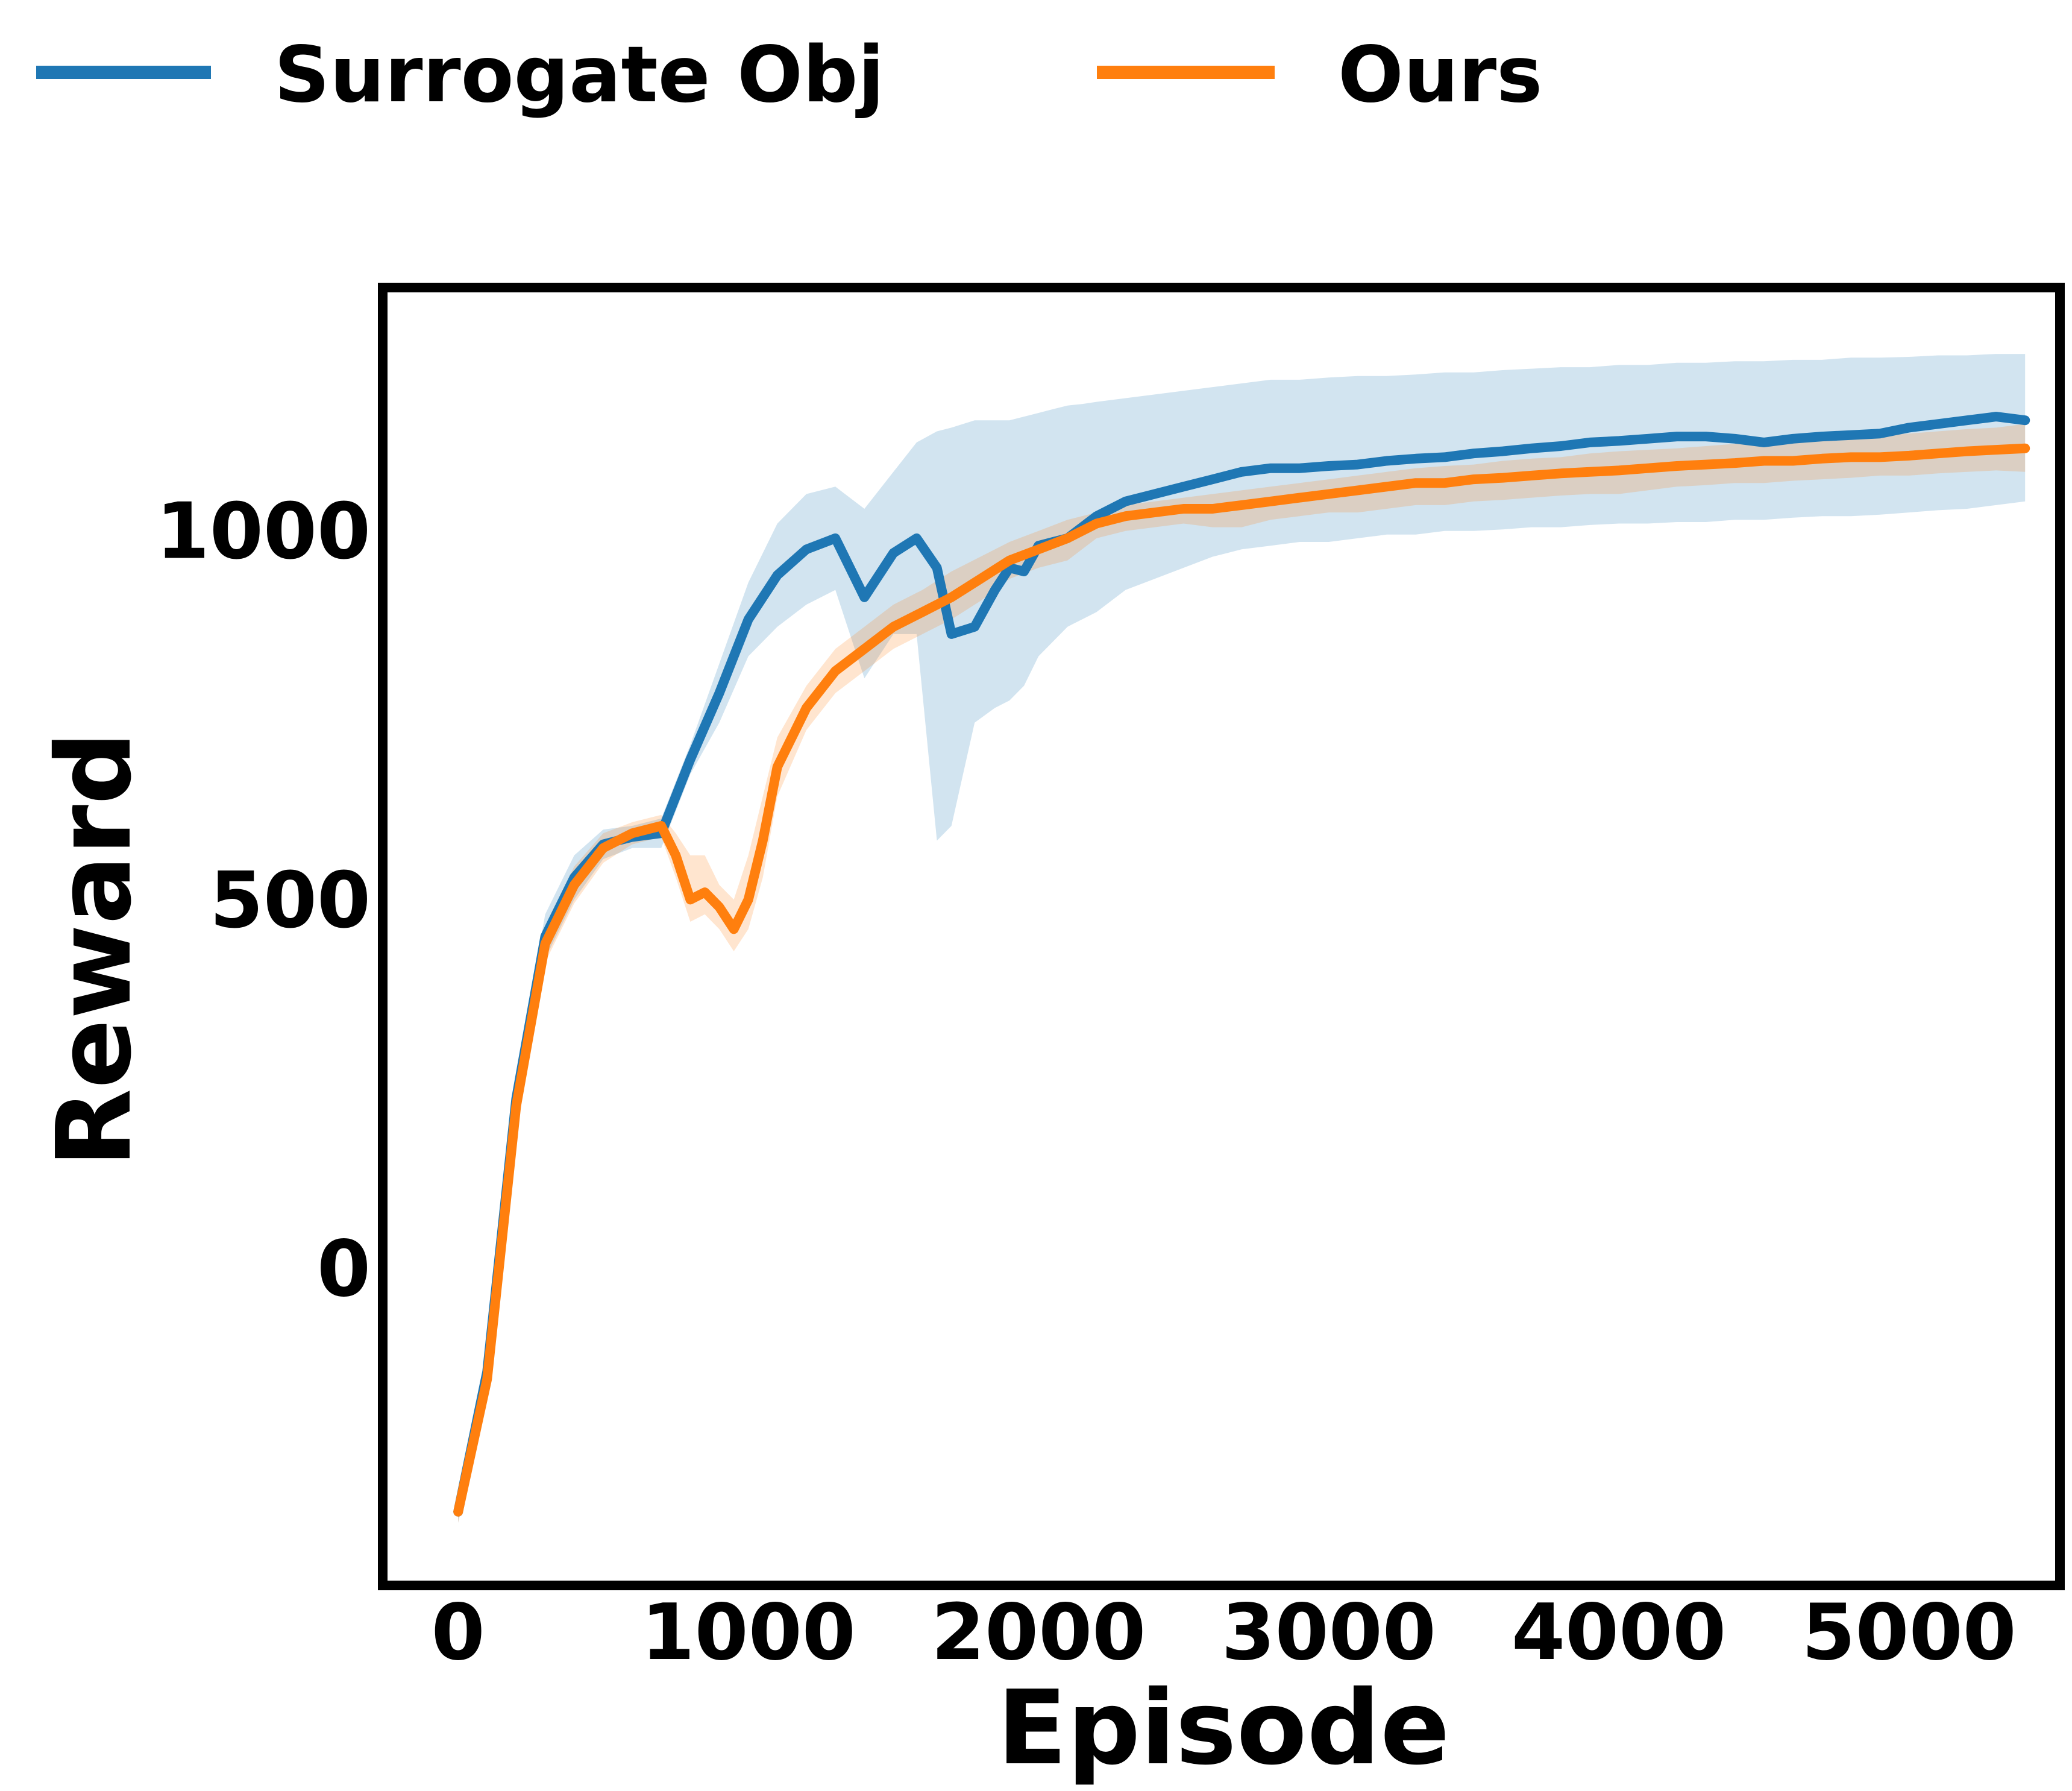 The height and width of the screenshot is (1791, 2072). What do you see at coordinates (458, 1633) in the screenshot?
I see `x-tick-label-0: 0` at bounding box center [458, 1633].